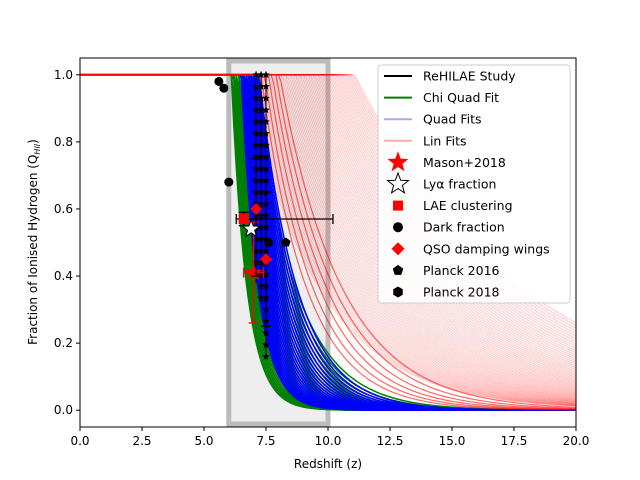 This screenshot has height=480, width=640. Describe the element at coordinates (203, 441) in the screenshot. I see `x-tick-label: 5.0` at that location.